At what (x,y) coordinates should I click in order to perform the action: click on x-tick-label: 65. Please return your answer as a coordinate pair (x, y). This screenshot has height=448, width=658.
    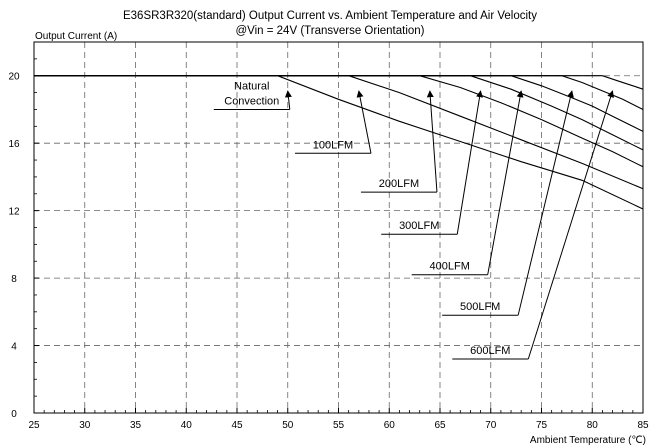
    Looking at the image, I should click on (440, 425).